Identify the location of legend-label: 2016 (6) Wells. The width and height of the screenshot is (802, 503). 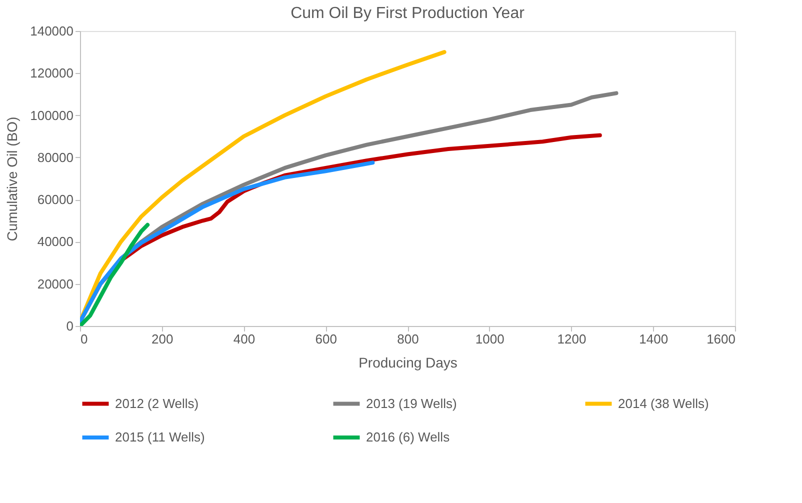
(408, 437).